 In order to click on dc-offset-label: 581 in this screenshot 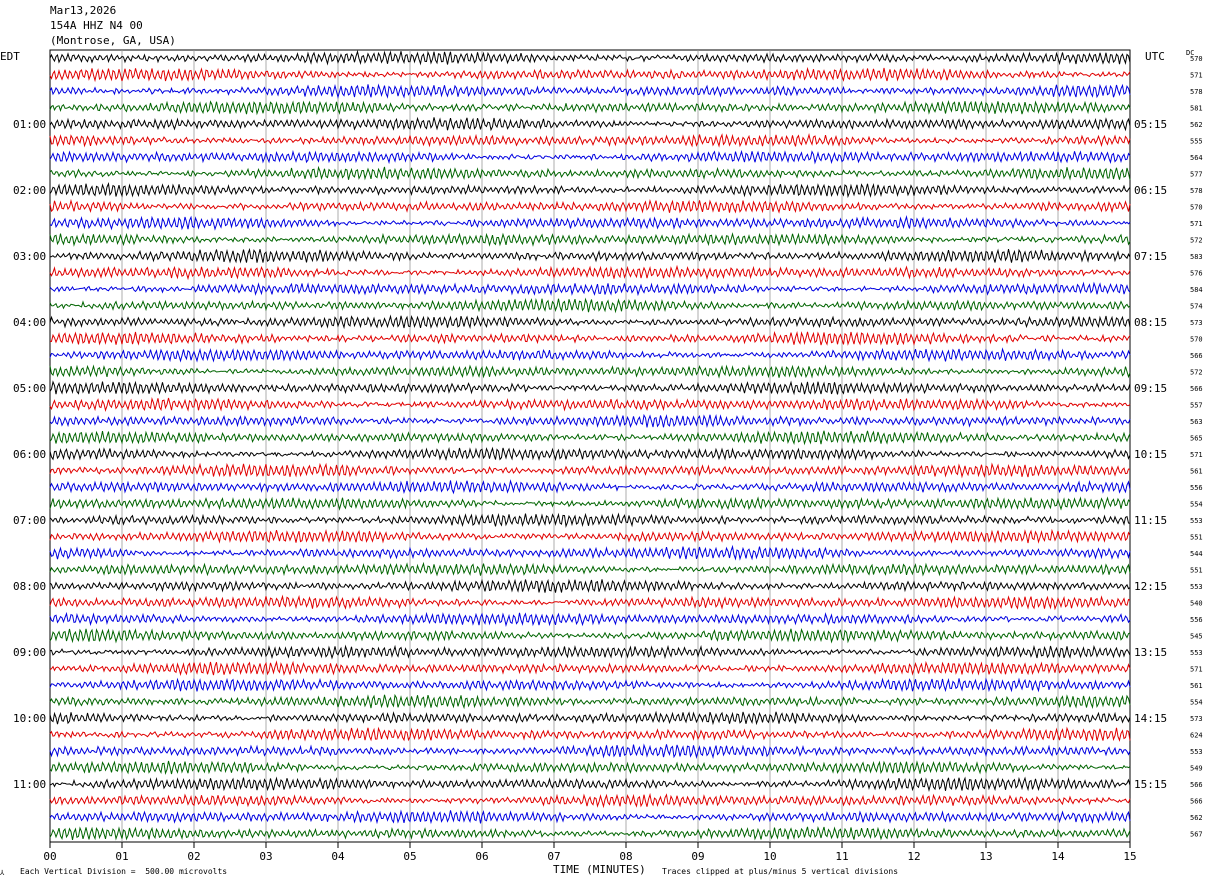, I will do `click(1196, 109)`.